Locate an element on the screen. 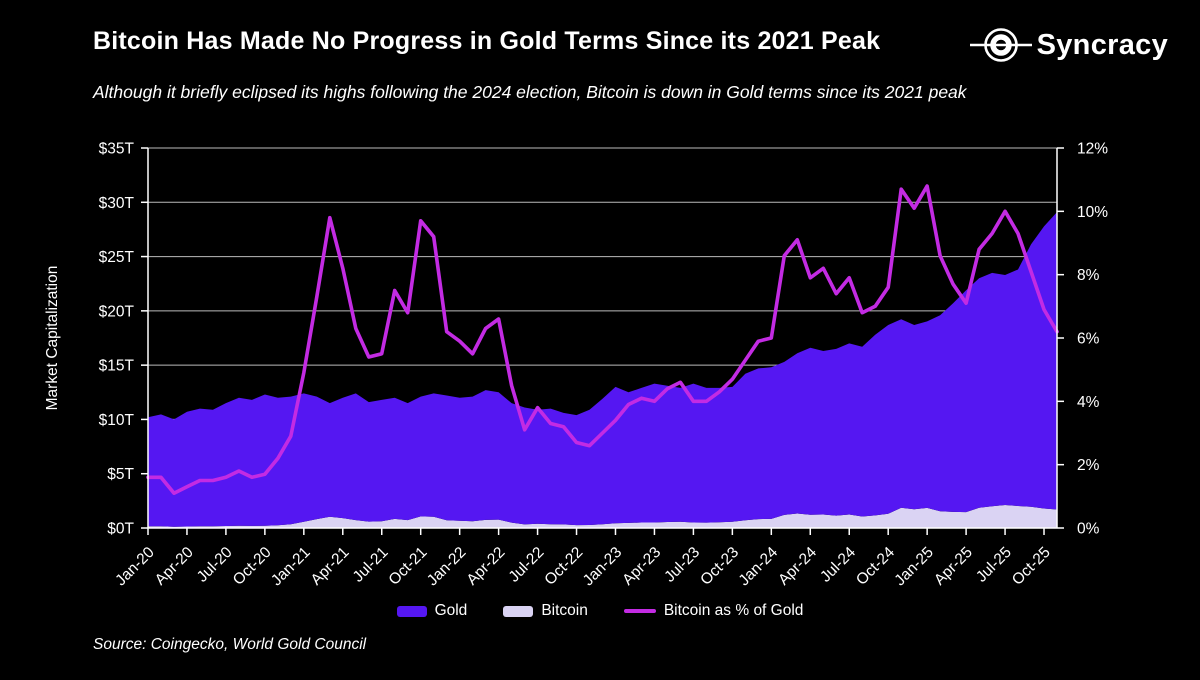  y-left-tick-label: $15T is located at coordinates (117, 366).